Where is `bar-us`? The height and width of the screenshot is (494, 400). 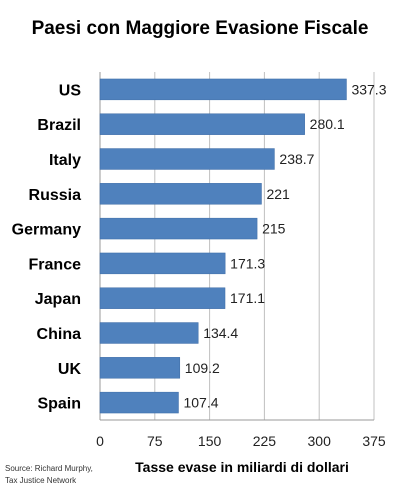 bar-us is located at coordinates (223, 89).